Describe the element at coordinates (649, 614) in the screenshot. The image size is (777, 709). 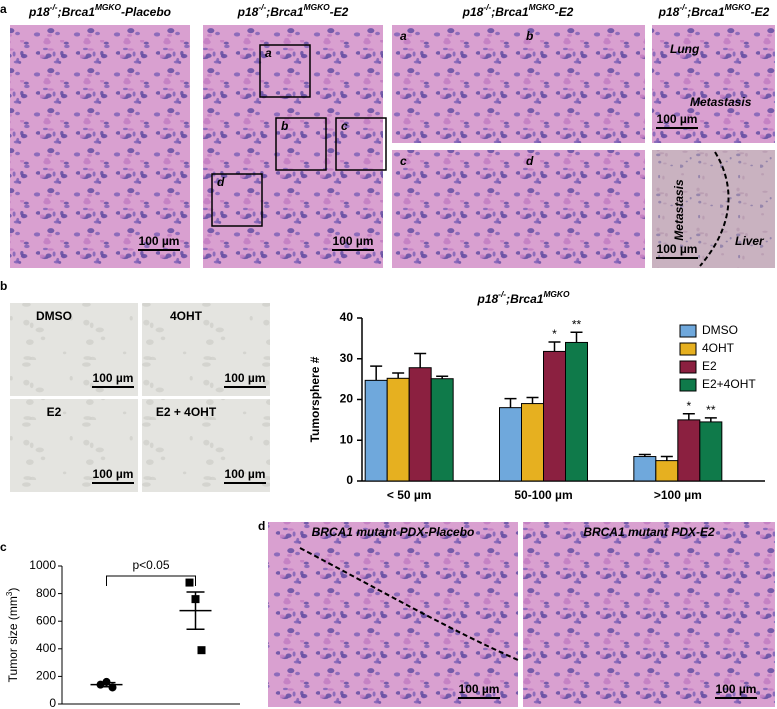
I see `pdx-image` at that location.